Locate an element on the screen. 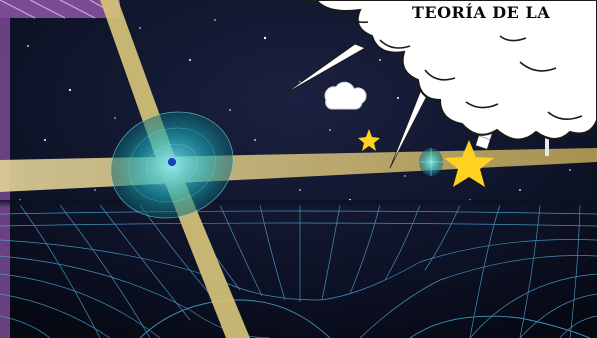 This screenshot has width=597, height=338. big-star-icon is located at coordinates (469, 163).